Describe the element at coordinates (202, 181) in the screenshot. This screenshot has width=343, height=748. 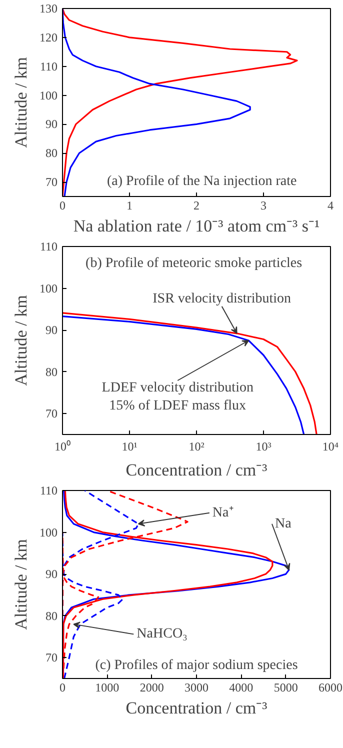
I see `annotation: (a) Profile of the Na injection rate` at that location.